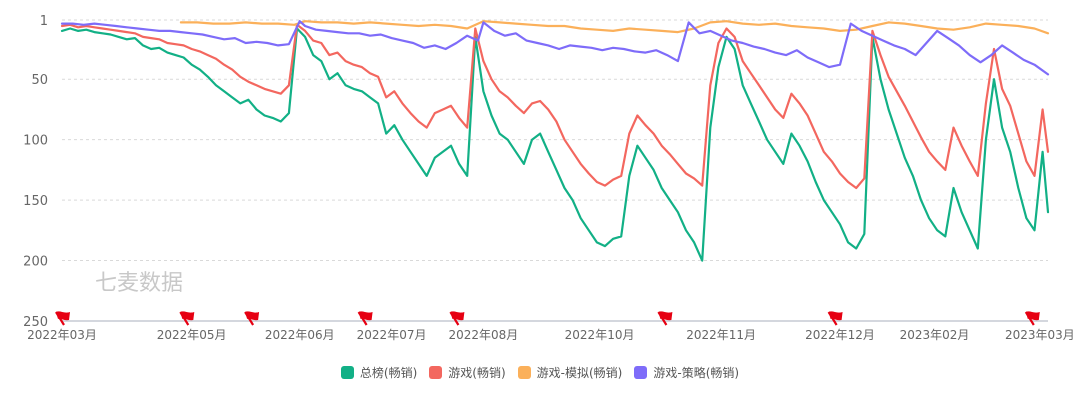 The height and width of the screenshot is (405, 1080). Describe the element at coordinates (524, 372) in the screenshot. I see `legend-swatch-simulation` at that location.